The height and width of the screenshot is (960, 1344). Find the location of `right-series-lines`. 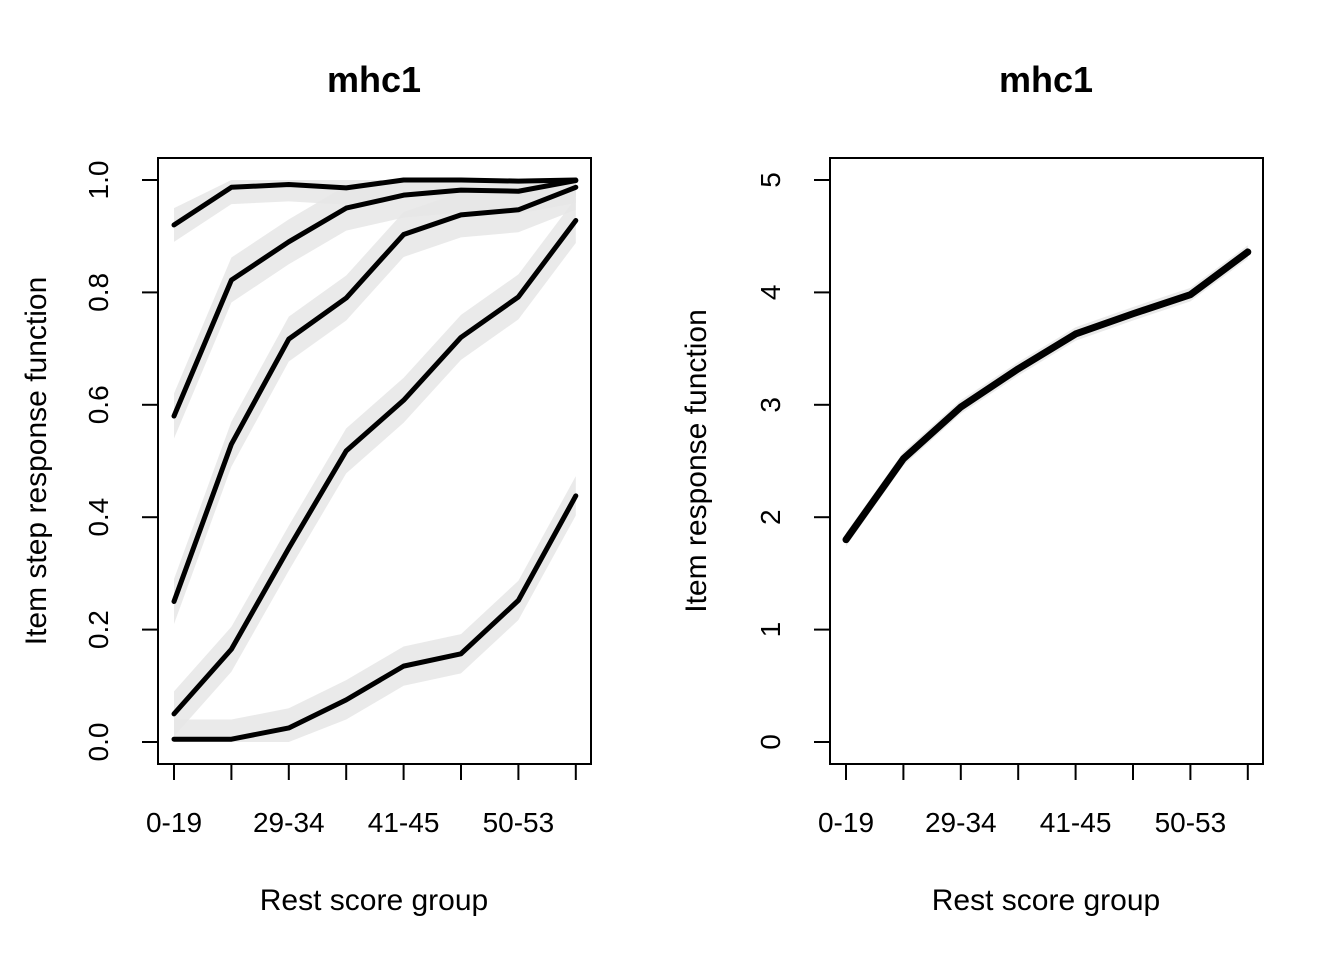

right-series-lines is located at coordinates (1047, 396).